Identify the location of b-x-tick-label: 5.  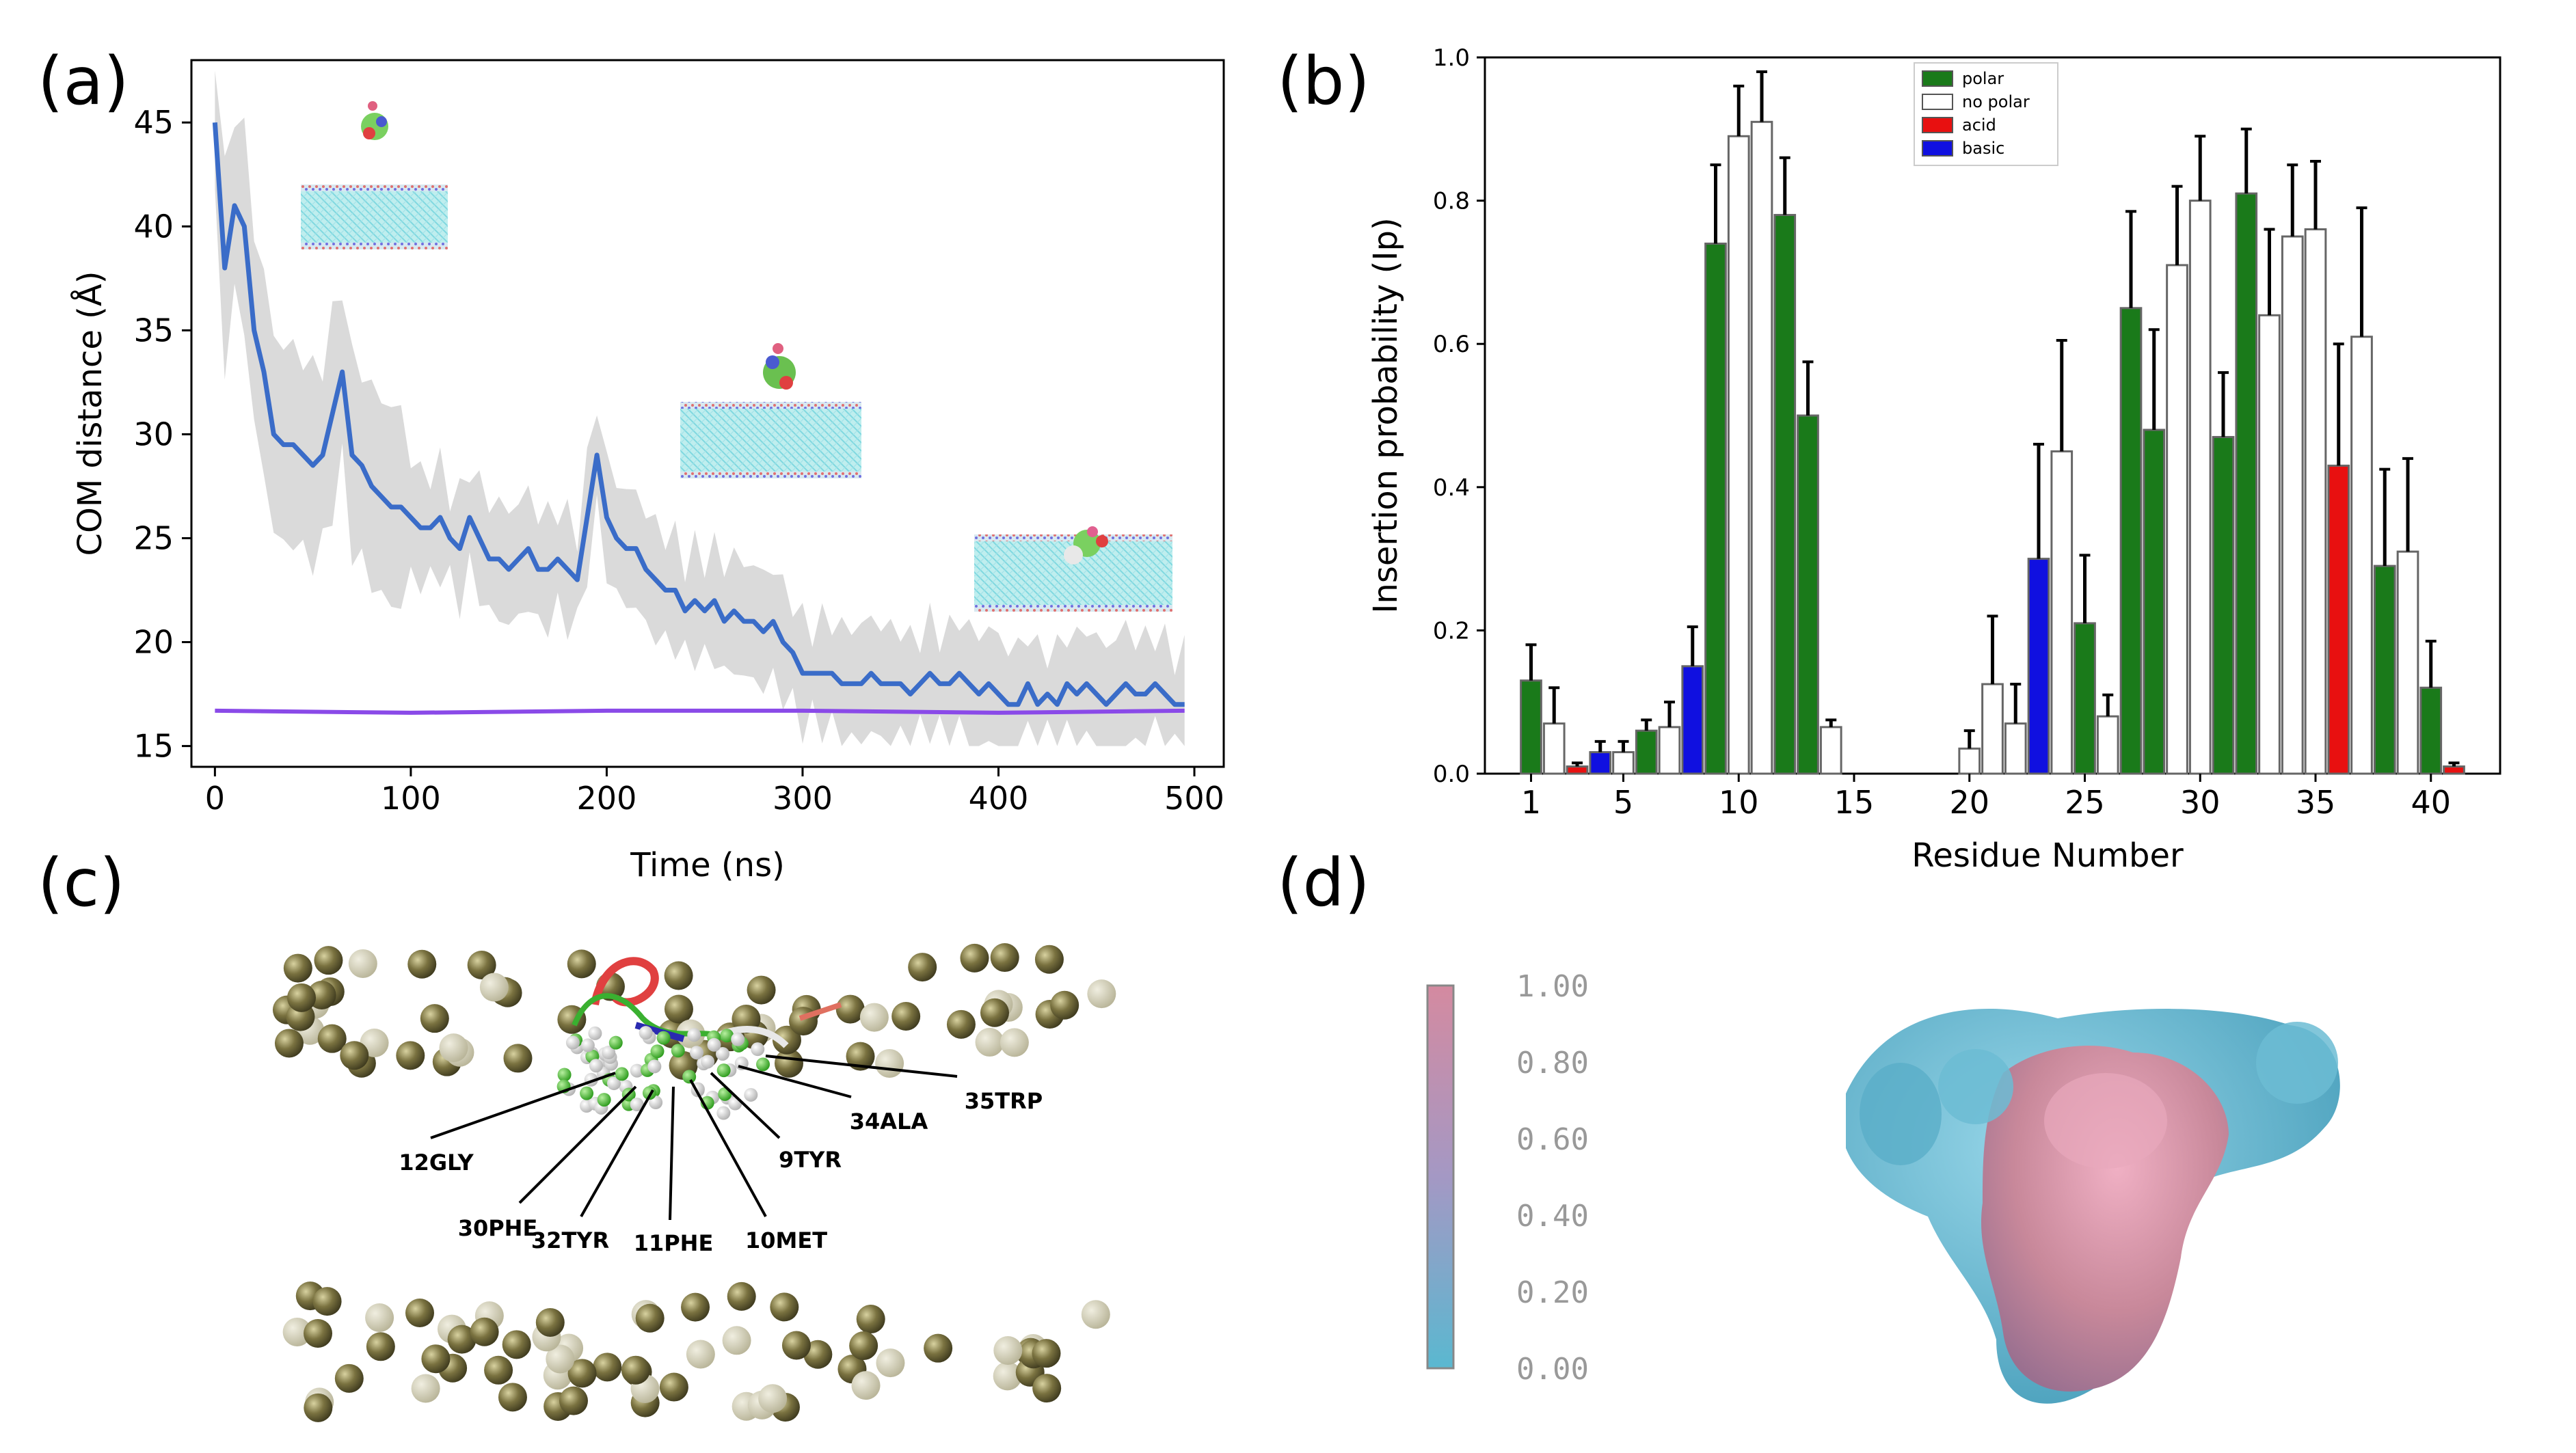
(1623, 802).